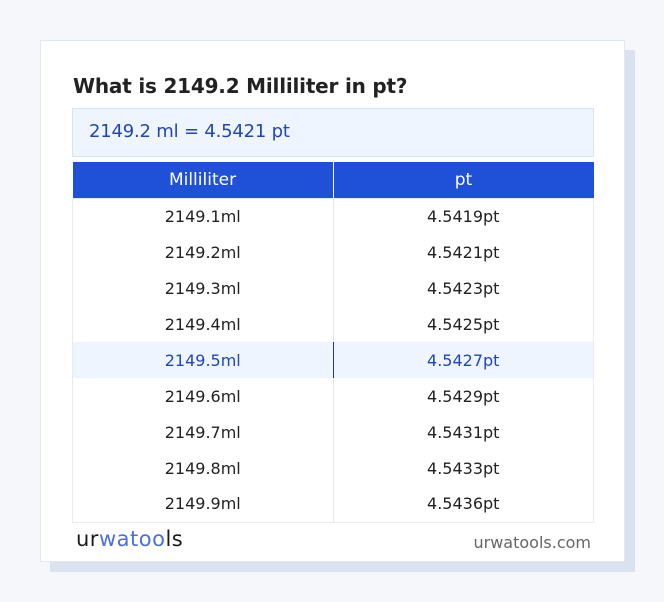 The image size is (664, 602). I want to click on table-row: 2149.5ml 4.5427pt, so click(333, 360).